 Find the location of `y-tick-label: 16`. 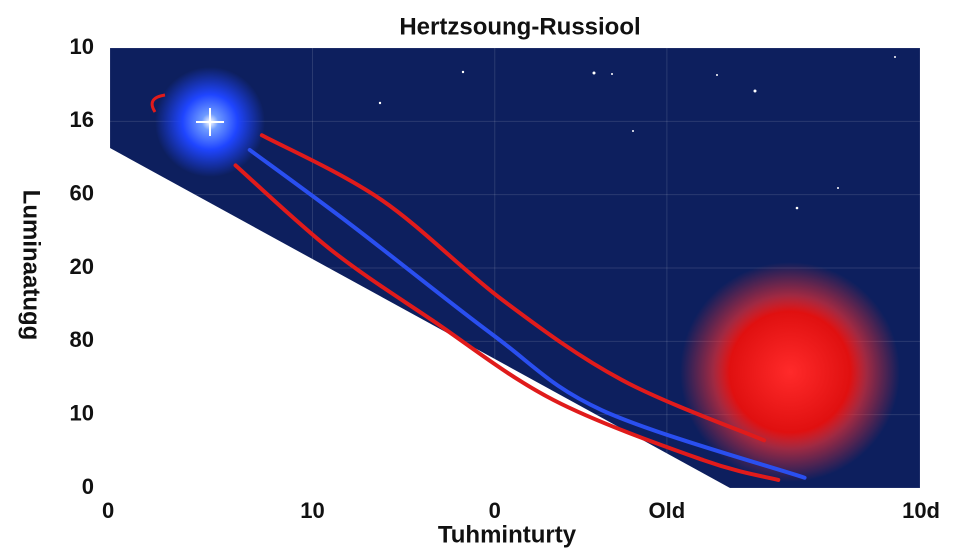

y-tick-label: 16 is located at coordinates (82, 119).